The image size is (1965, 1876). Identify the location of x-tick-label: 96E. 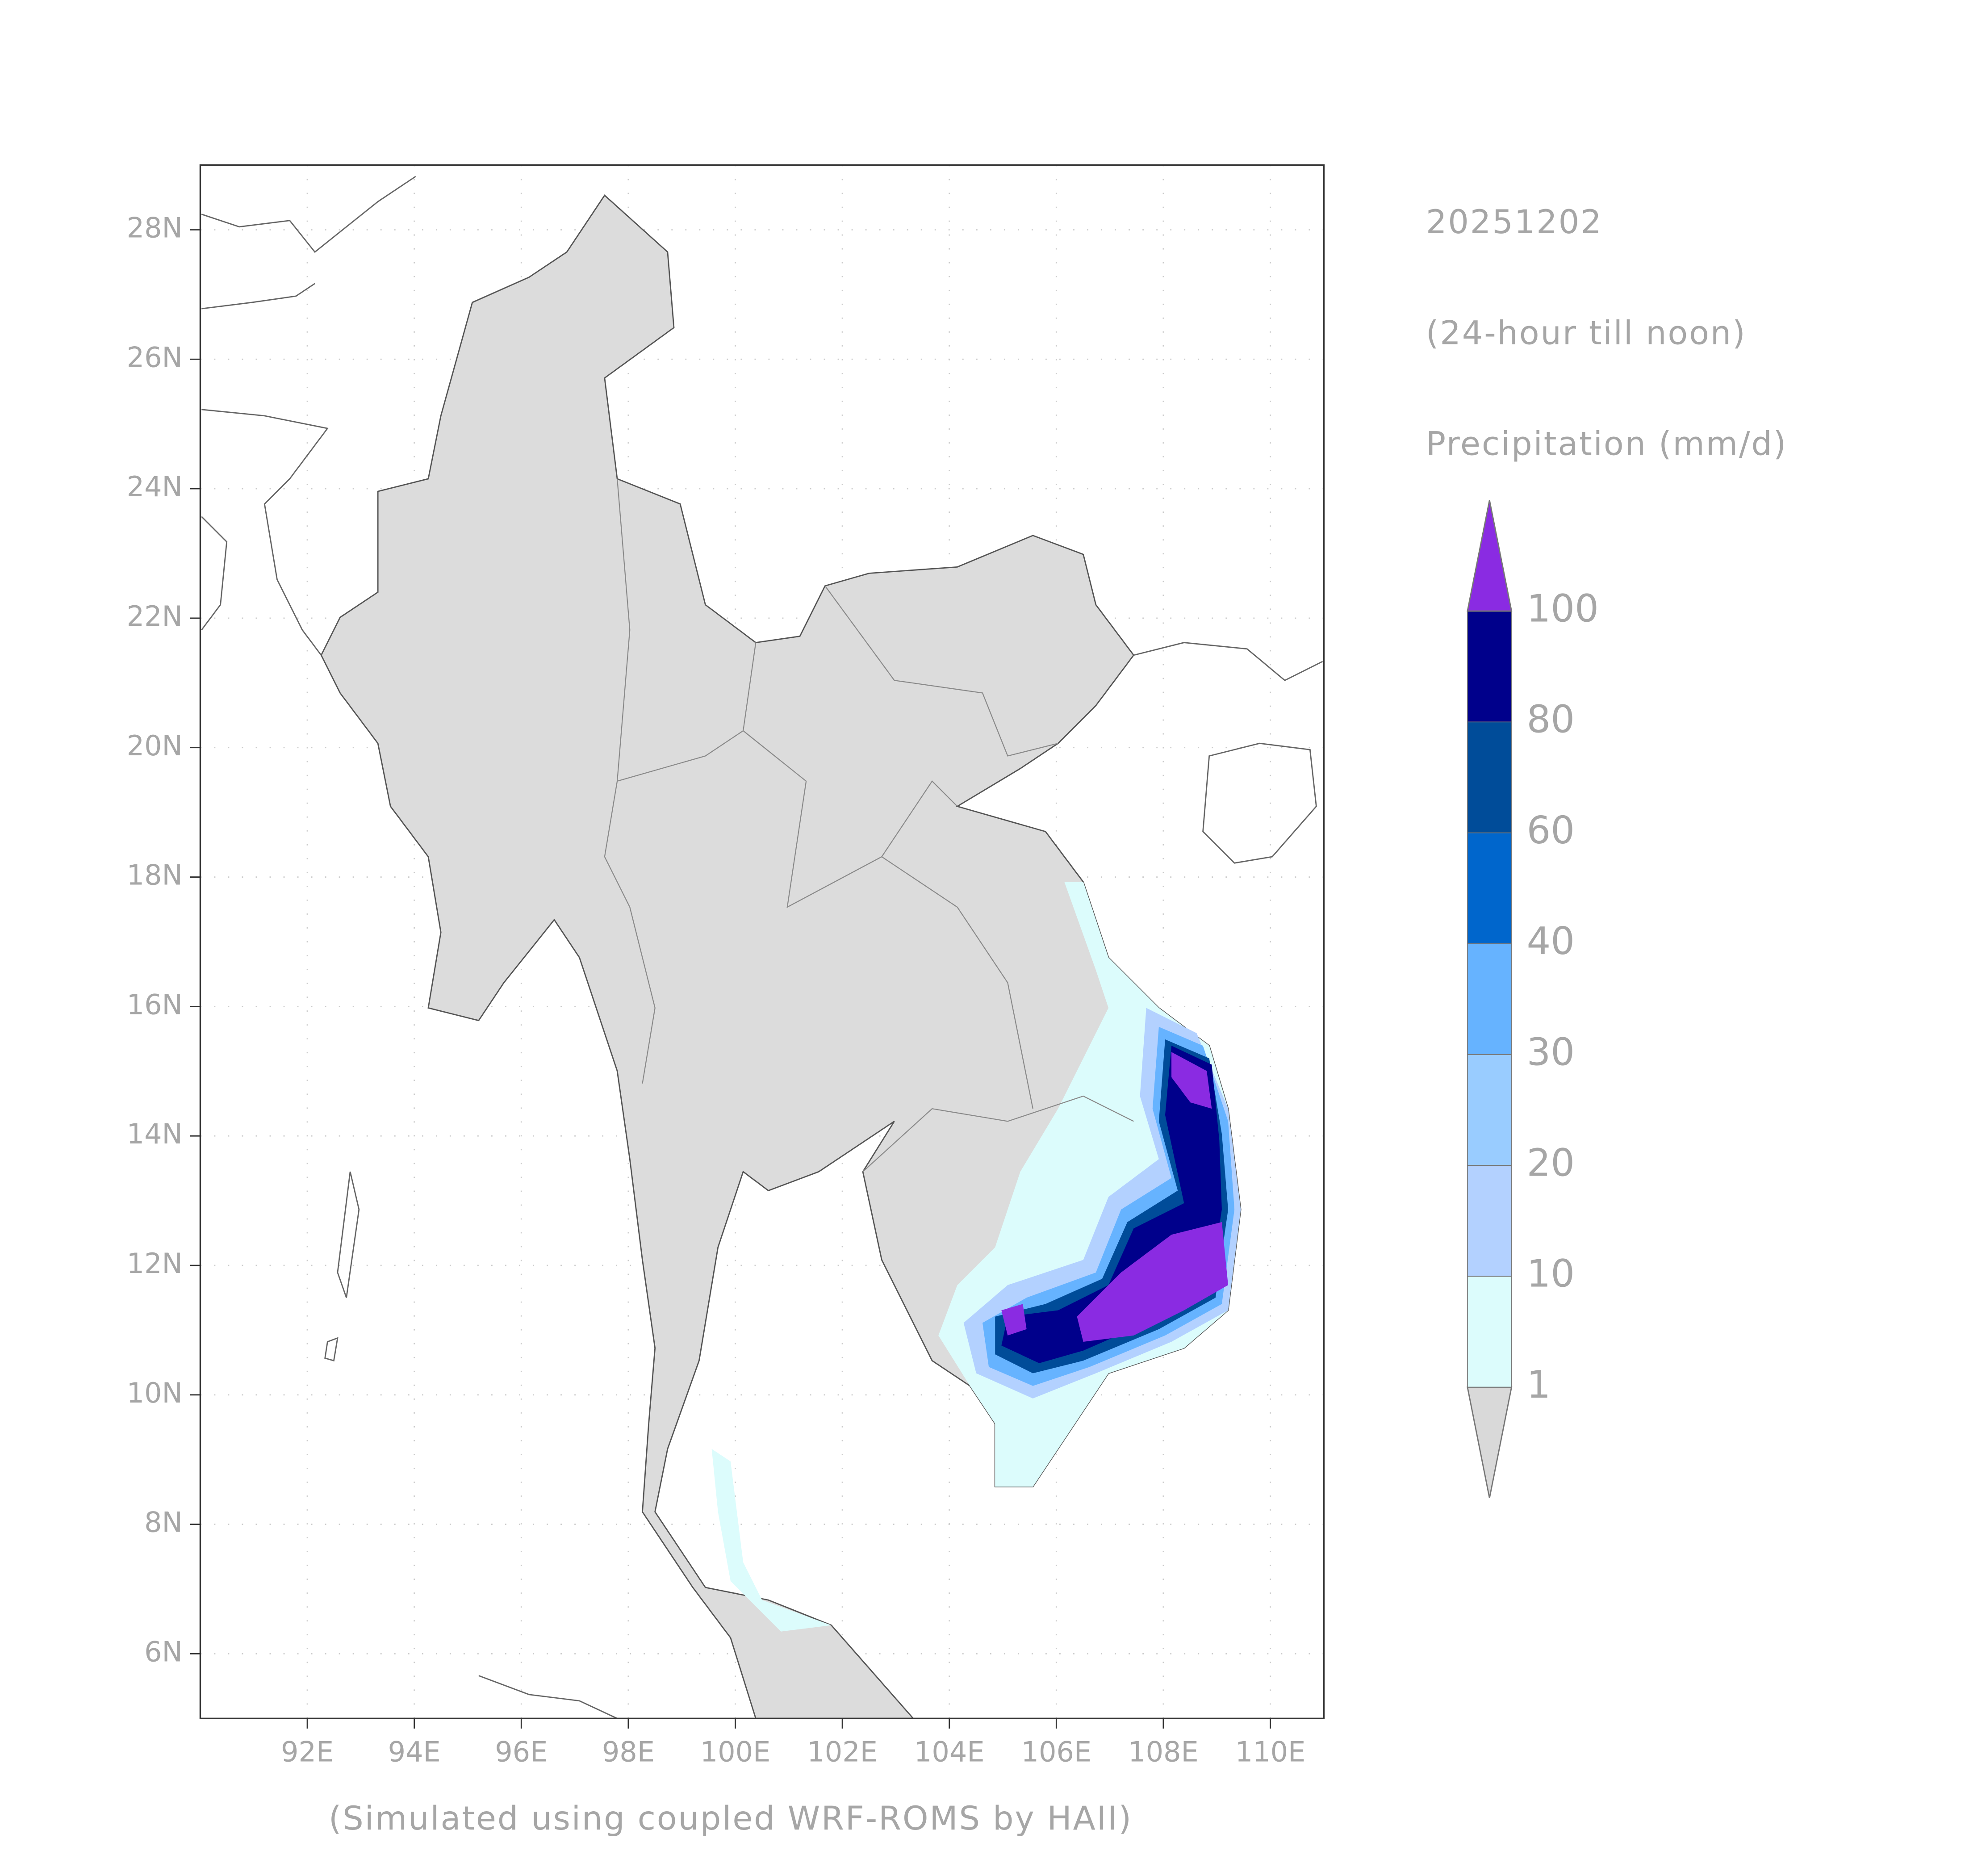
(521, 1751).